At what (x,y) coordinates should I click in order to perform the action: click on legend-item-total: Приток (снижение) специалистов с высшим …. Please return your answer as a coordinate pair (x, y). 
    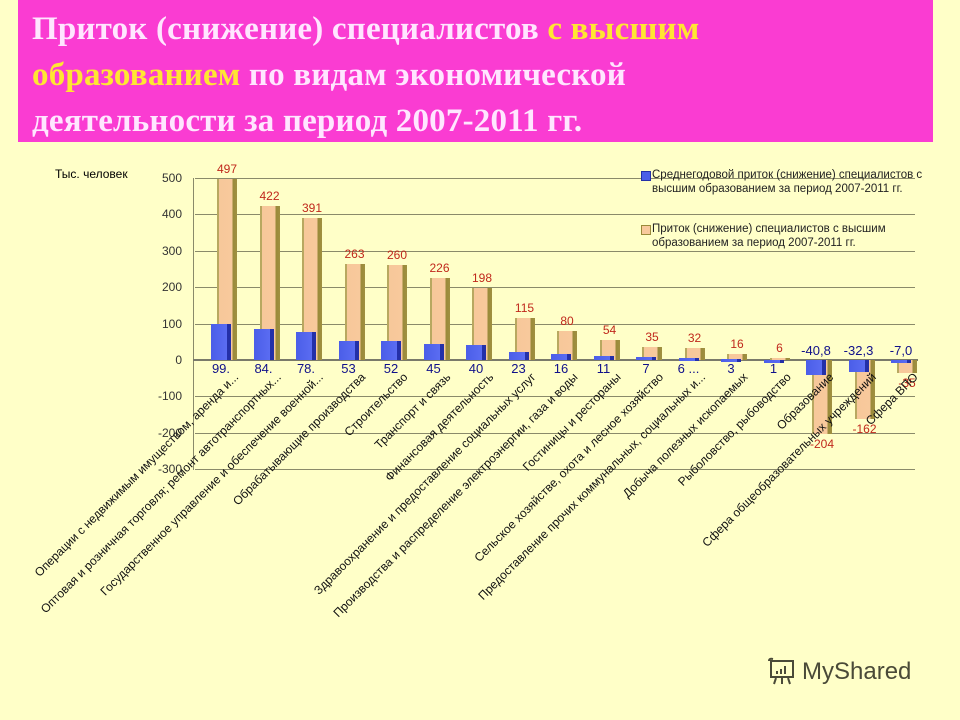
    Looking at the image, I should click on (785, 236).